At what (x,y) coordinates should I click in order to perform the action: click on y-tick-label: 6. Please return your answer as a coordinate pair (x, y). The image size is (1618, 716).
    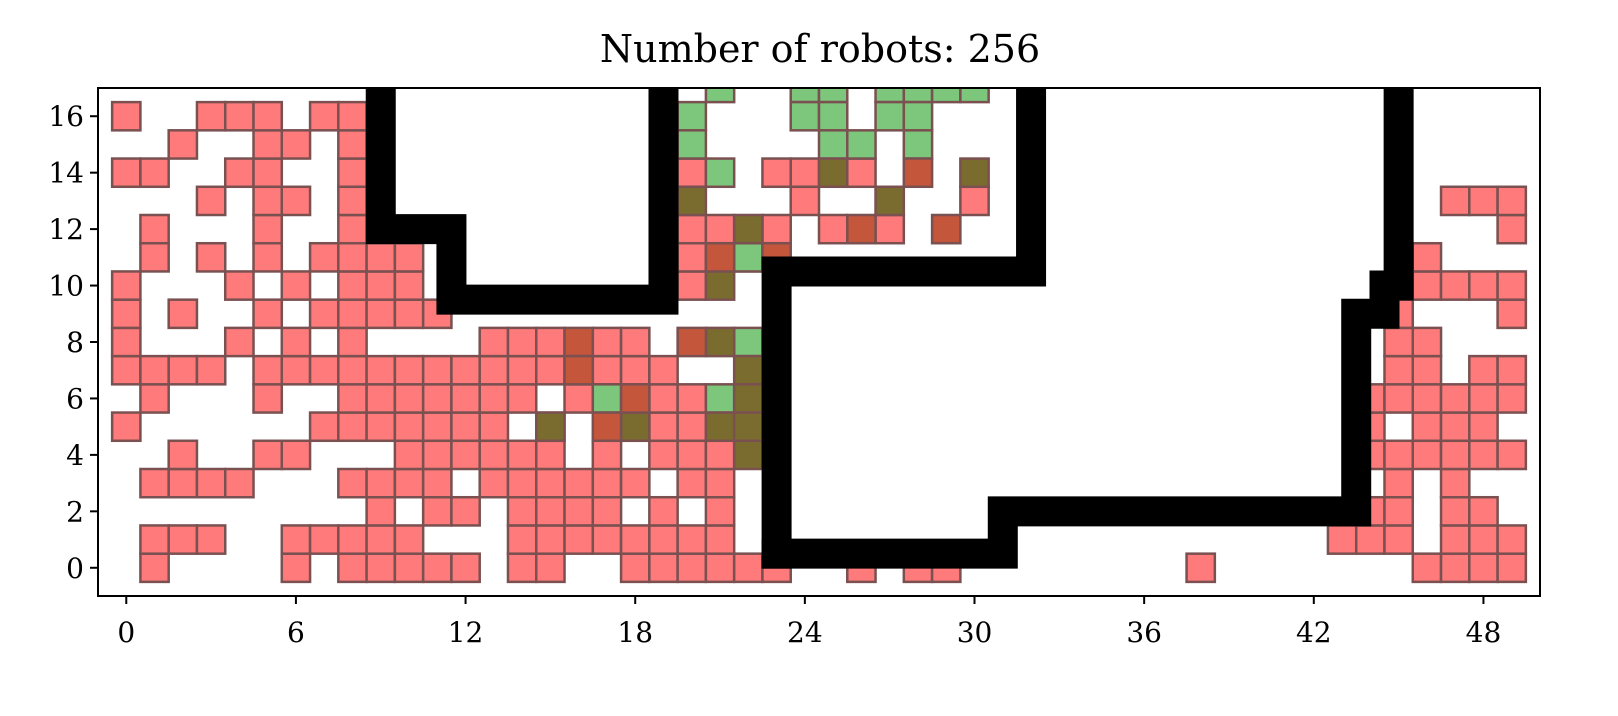
    Looking at the image, I should click on (75, 398).